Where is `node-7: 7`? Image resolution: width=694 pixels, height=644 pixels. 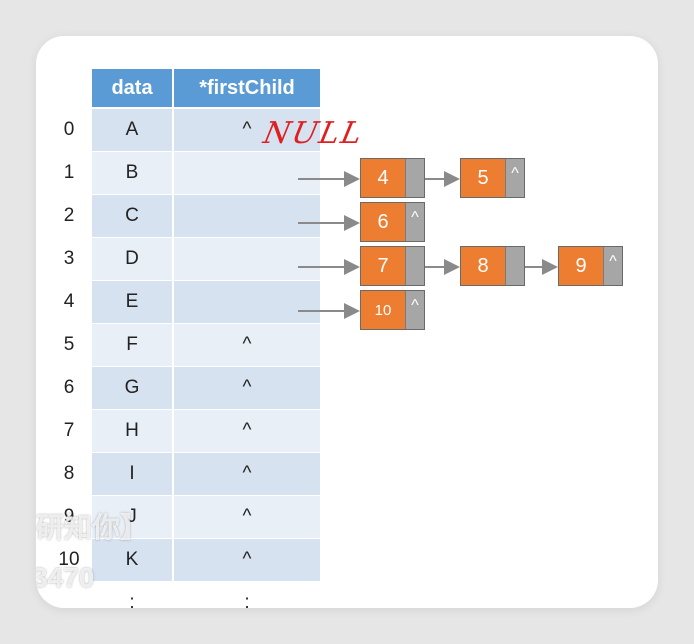
node-7: 7 is located at coordinates (392, 266).